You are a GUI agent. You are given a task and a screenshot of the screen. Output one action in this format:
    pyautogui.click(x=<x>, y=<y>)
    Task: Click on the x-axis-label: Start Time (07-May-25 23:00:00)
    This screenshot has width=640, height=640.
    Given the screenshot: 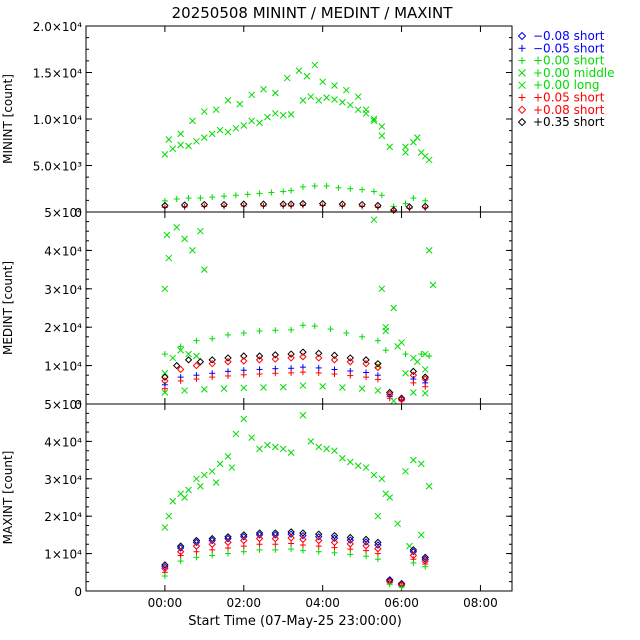 What is the action you would take?
    pyautogui.click(x=295, y=621)
    